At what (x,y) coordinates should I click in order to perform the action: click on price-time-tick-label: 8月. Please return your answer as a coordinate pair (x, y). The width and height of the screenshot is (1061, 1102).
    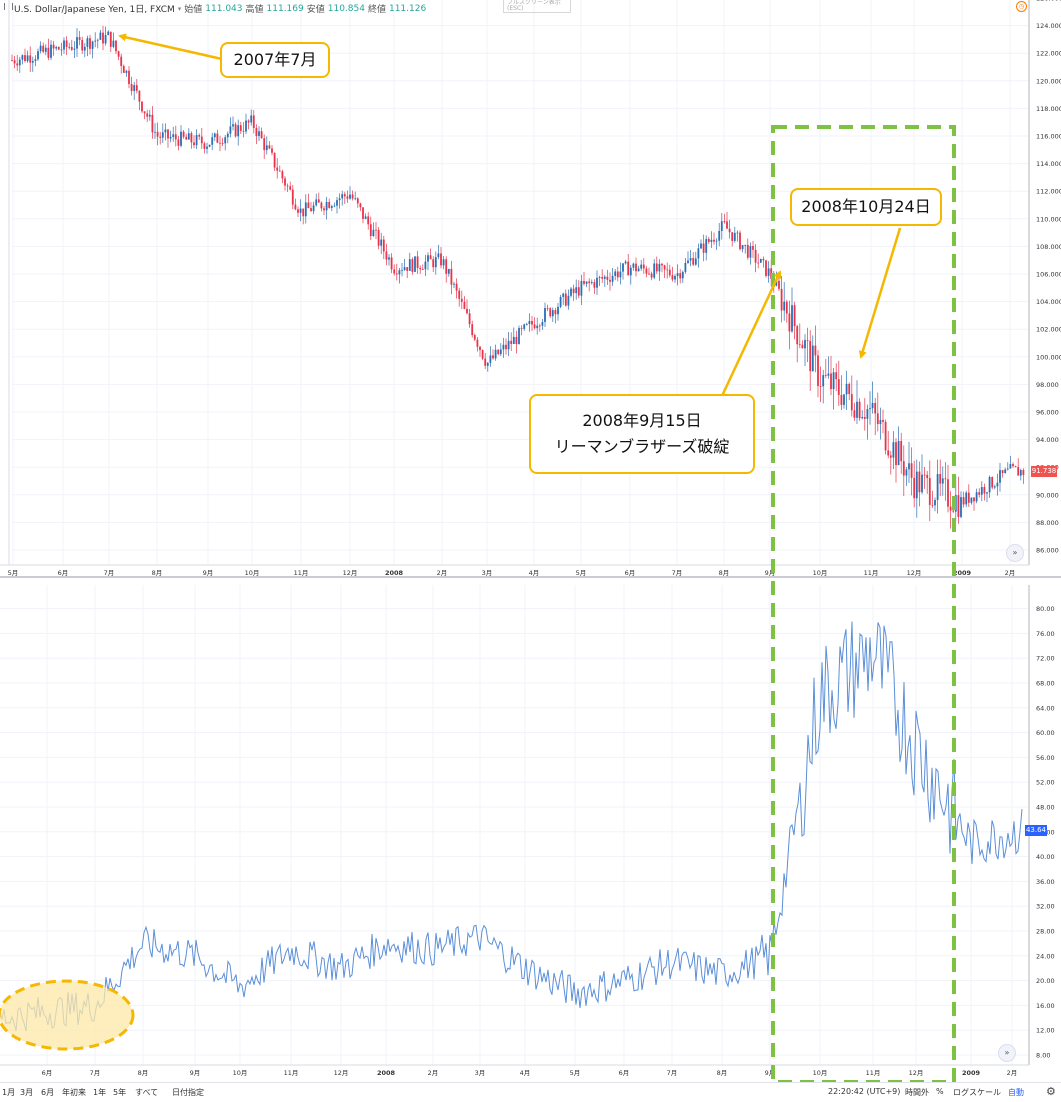
    Looking at the image, I should click on (157, 573).